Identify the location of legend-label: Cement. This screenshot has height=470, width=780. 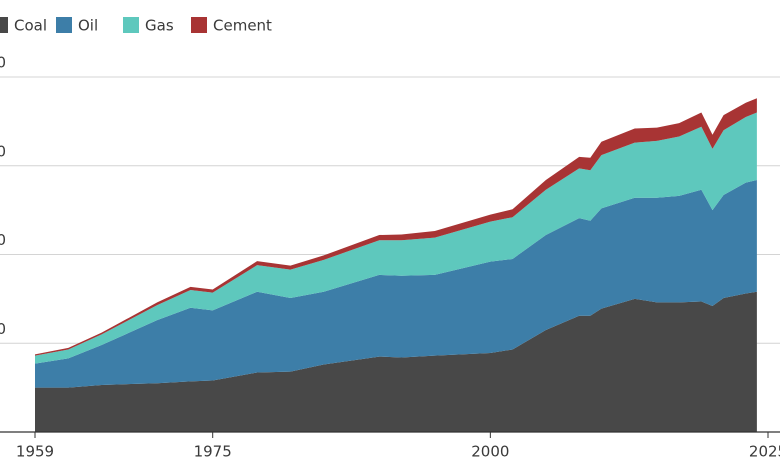
(242, 26).